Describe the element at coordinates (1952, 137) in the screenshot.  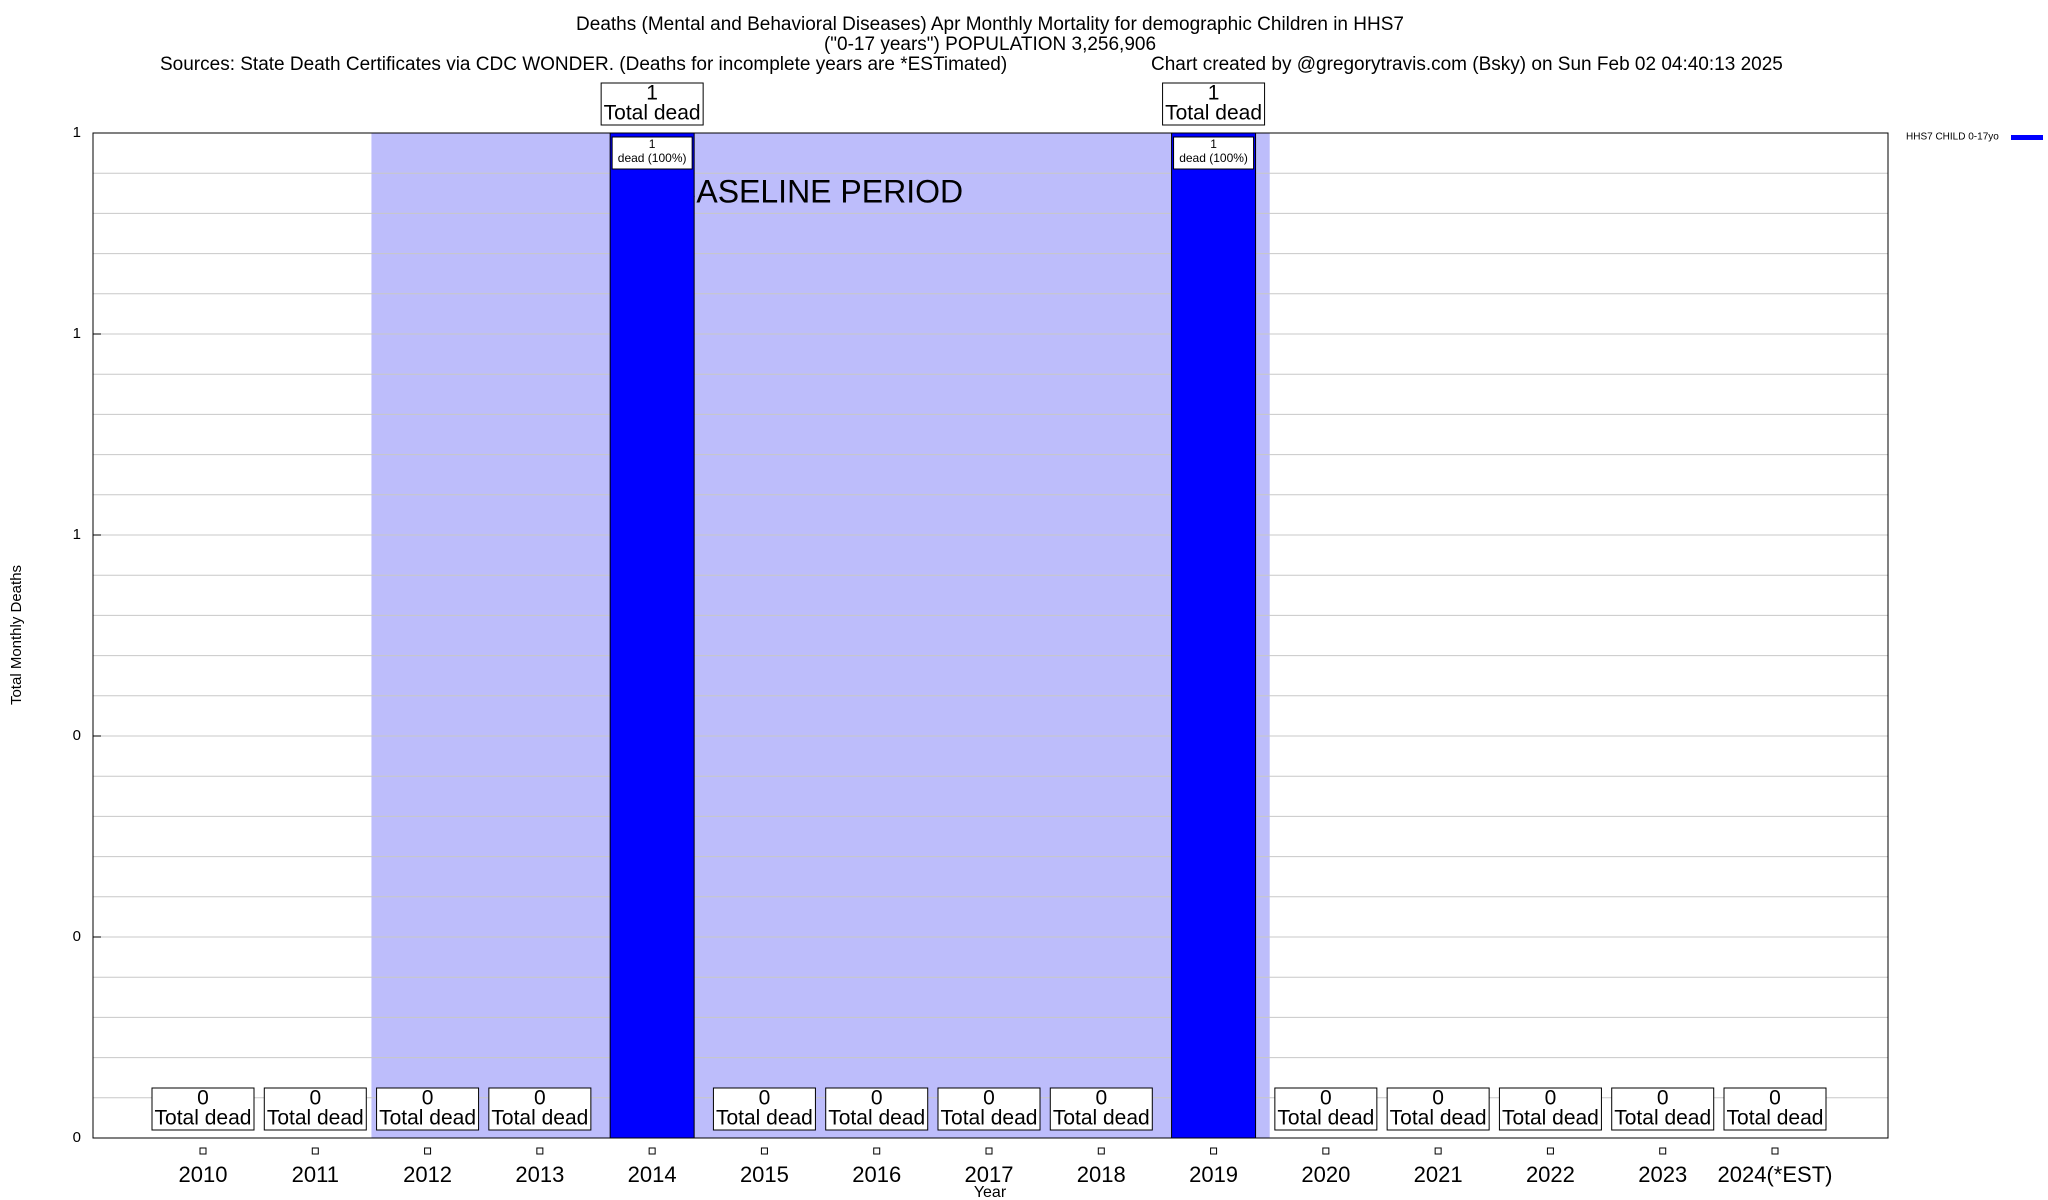
I see `legend-label: HHS7 CHILD 0-17yo` at that location.